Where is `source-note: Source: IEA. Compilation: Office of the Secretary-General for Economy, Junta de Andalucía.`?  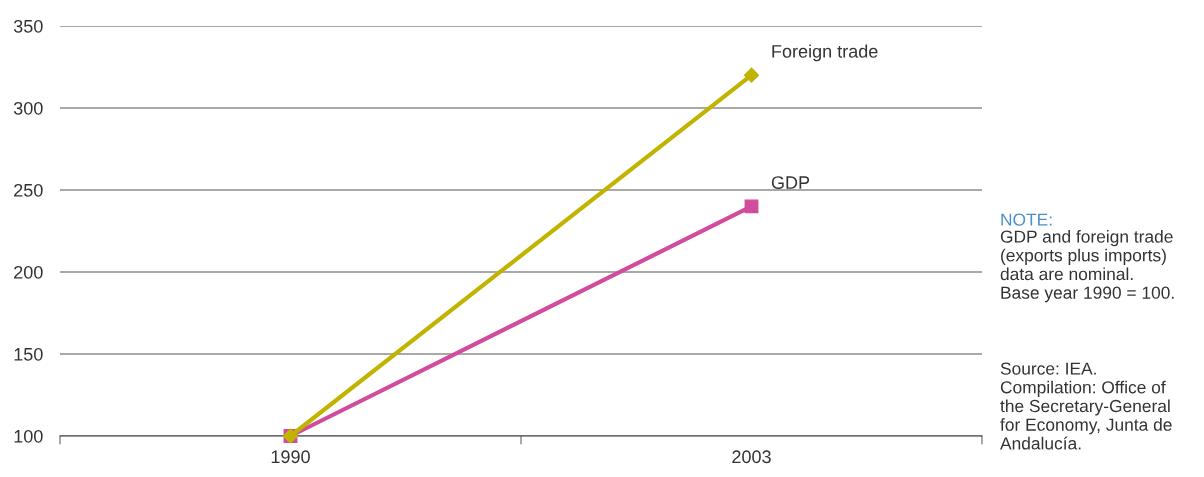
source-note: Source: IEA. Compilation: Office of the Secretary-General for Economy, Junta de Andalucía. is located at coordinates (1086, 406).